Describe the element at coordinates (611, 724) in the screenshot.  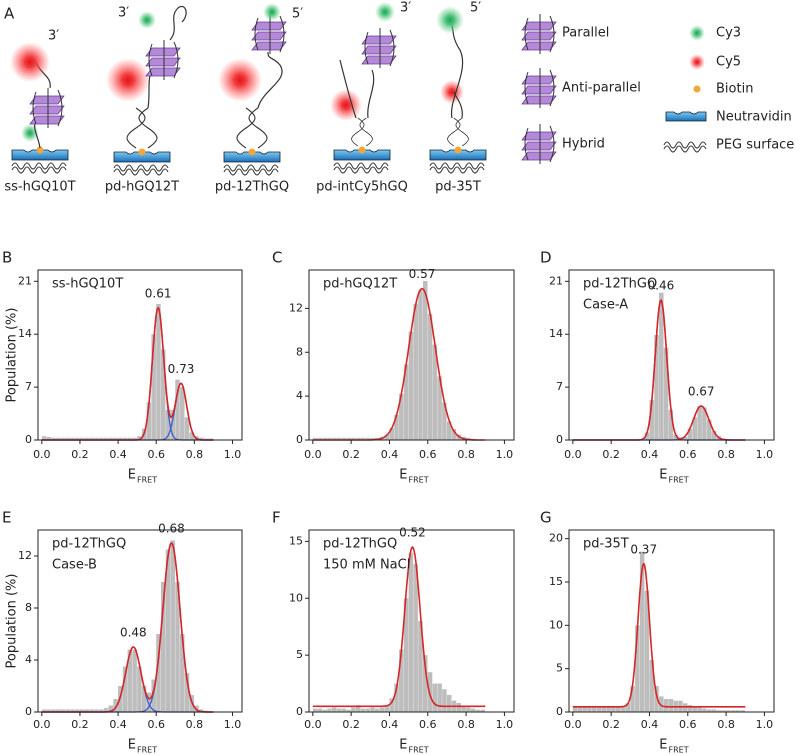
I see `x-tick-label: 0.2` at that location.